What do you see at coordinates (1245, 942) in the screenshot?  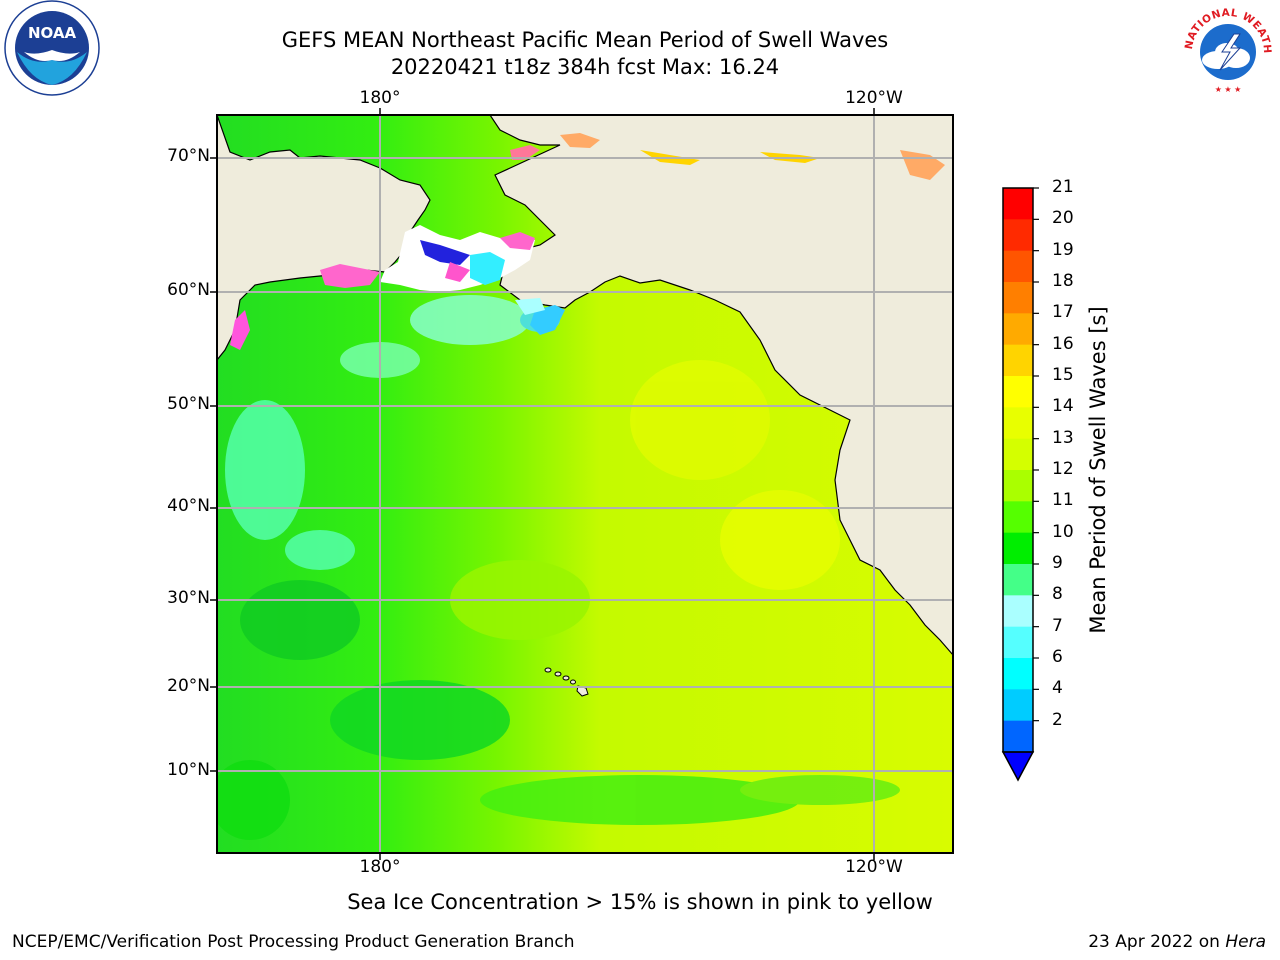 I see `footer-machine: Hera` at bounding box center [1245, 942].